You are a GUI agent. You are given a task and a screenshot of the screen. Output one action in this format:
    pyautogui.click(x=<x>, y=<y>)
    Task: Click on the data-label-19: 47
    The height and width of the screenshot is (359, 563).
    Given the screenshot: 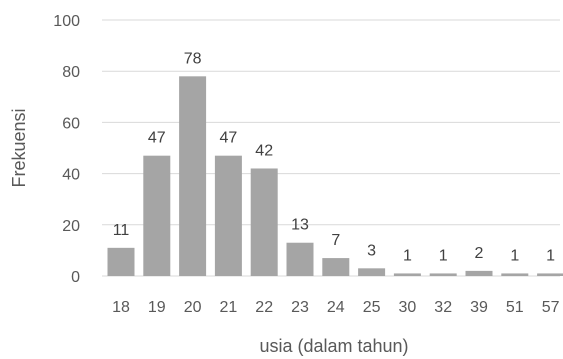 What is the action you would take?
    pyautogui.click(x=157, y=138)
    